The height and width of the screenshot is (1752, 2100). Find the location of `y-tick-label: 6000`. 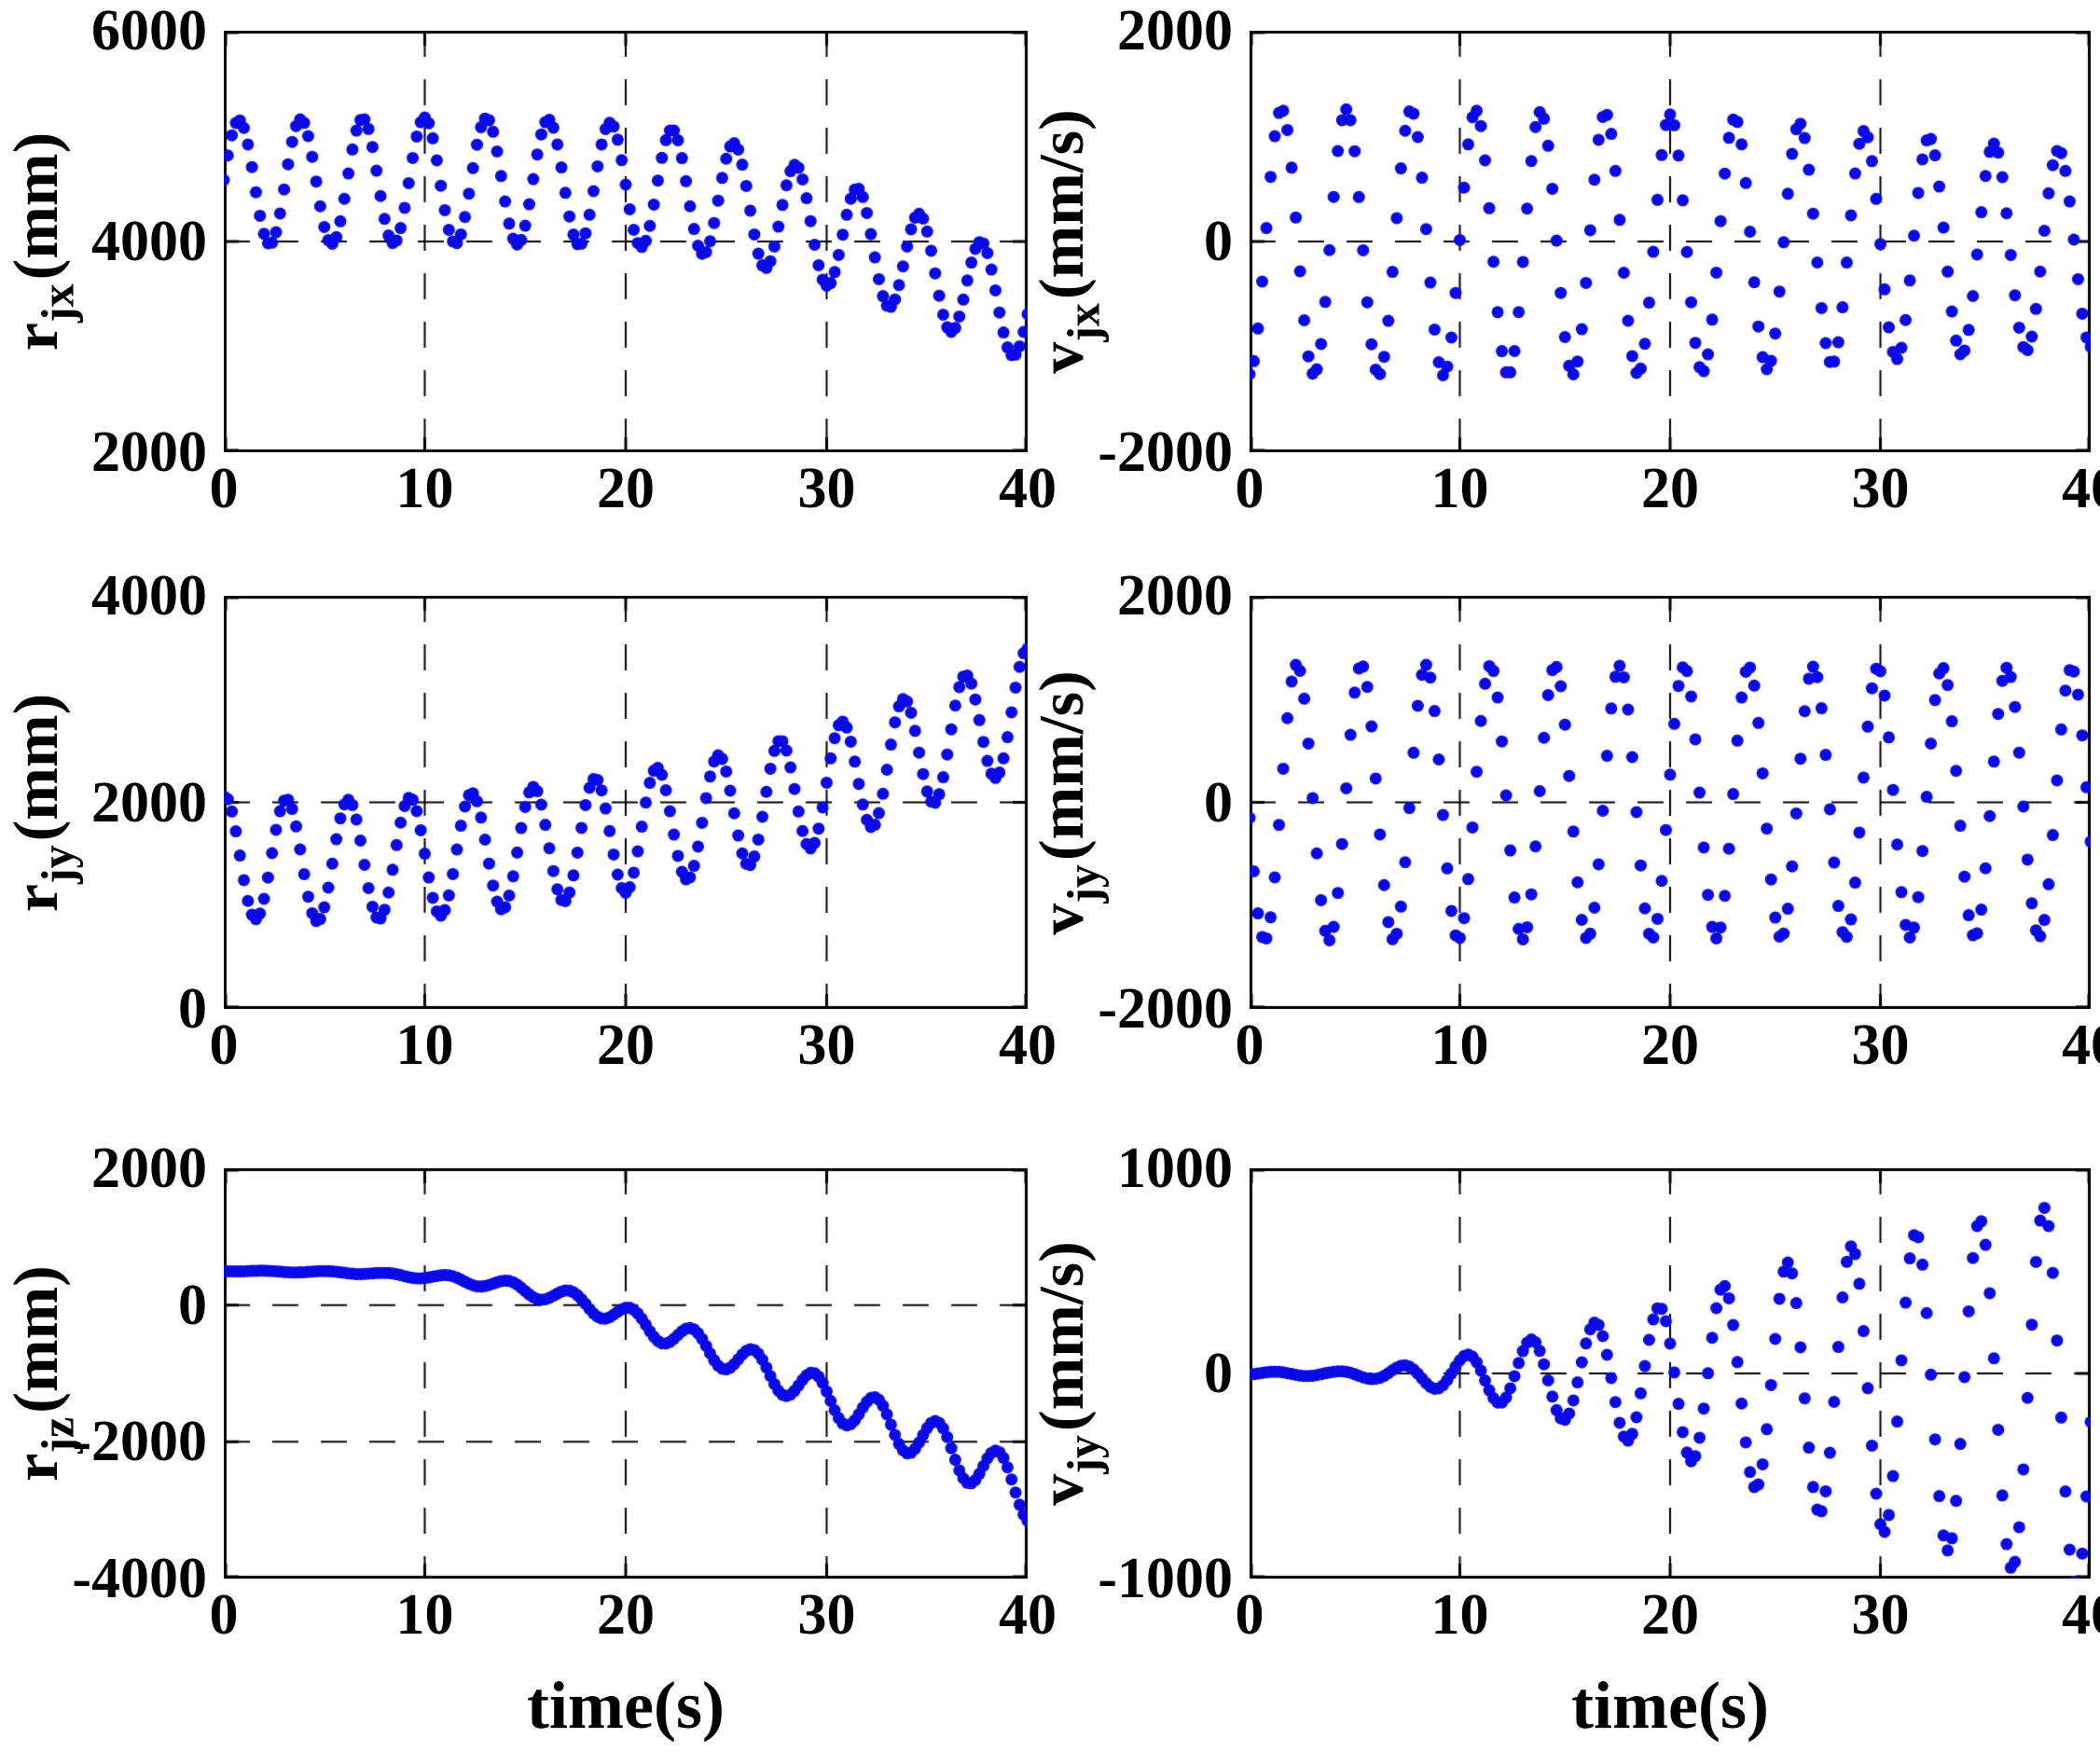

y-tick-label: 6000 is located at coordinates (149, 31).